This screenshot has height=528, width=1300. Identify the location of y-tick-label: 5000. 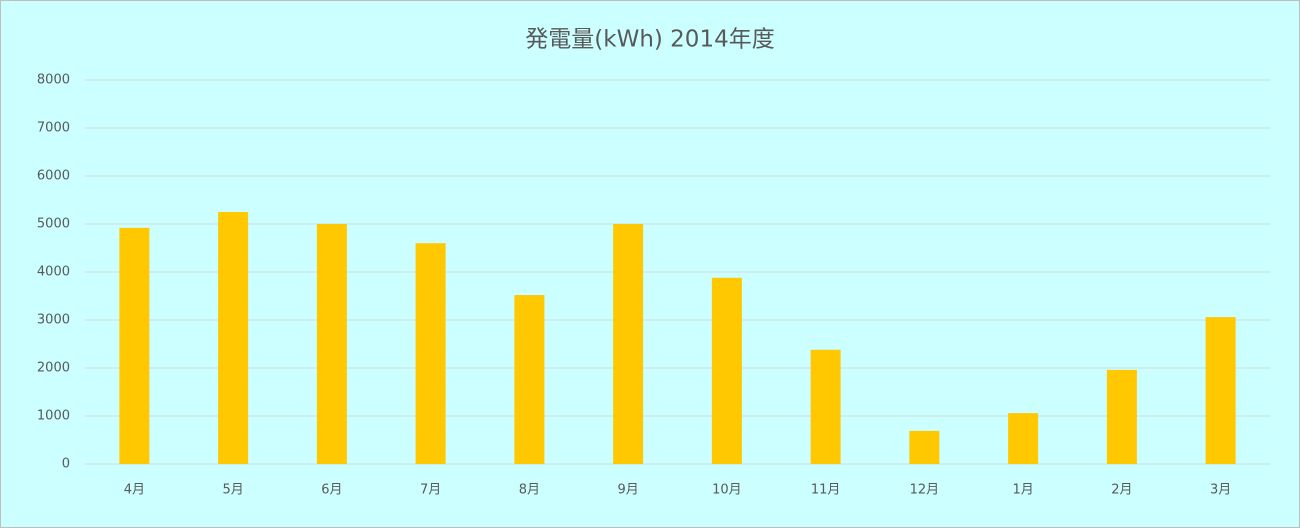
(53, 224).